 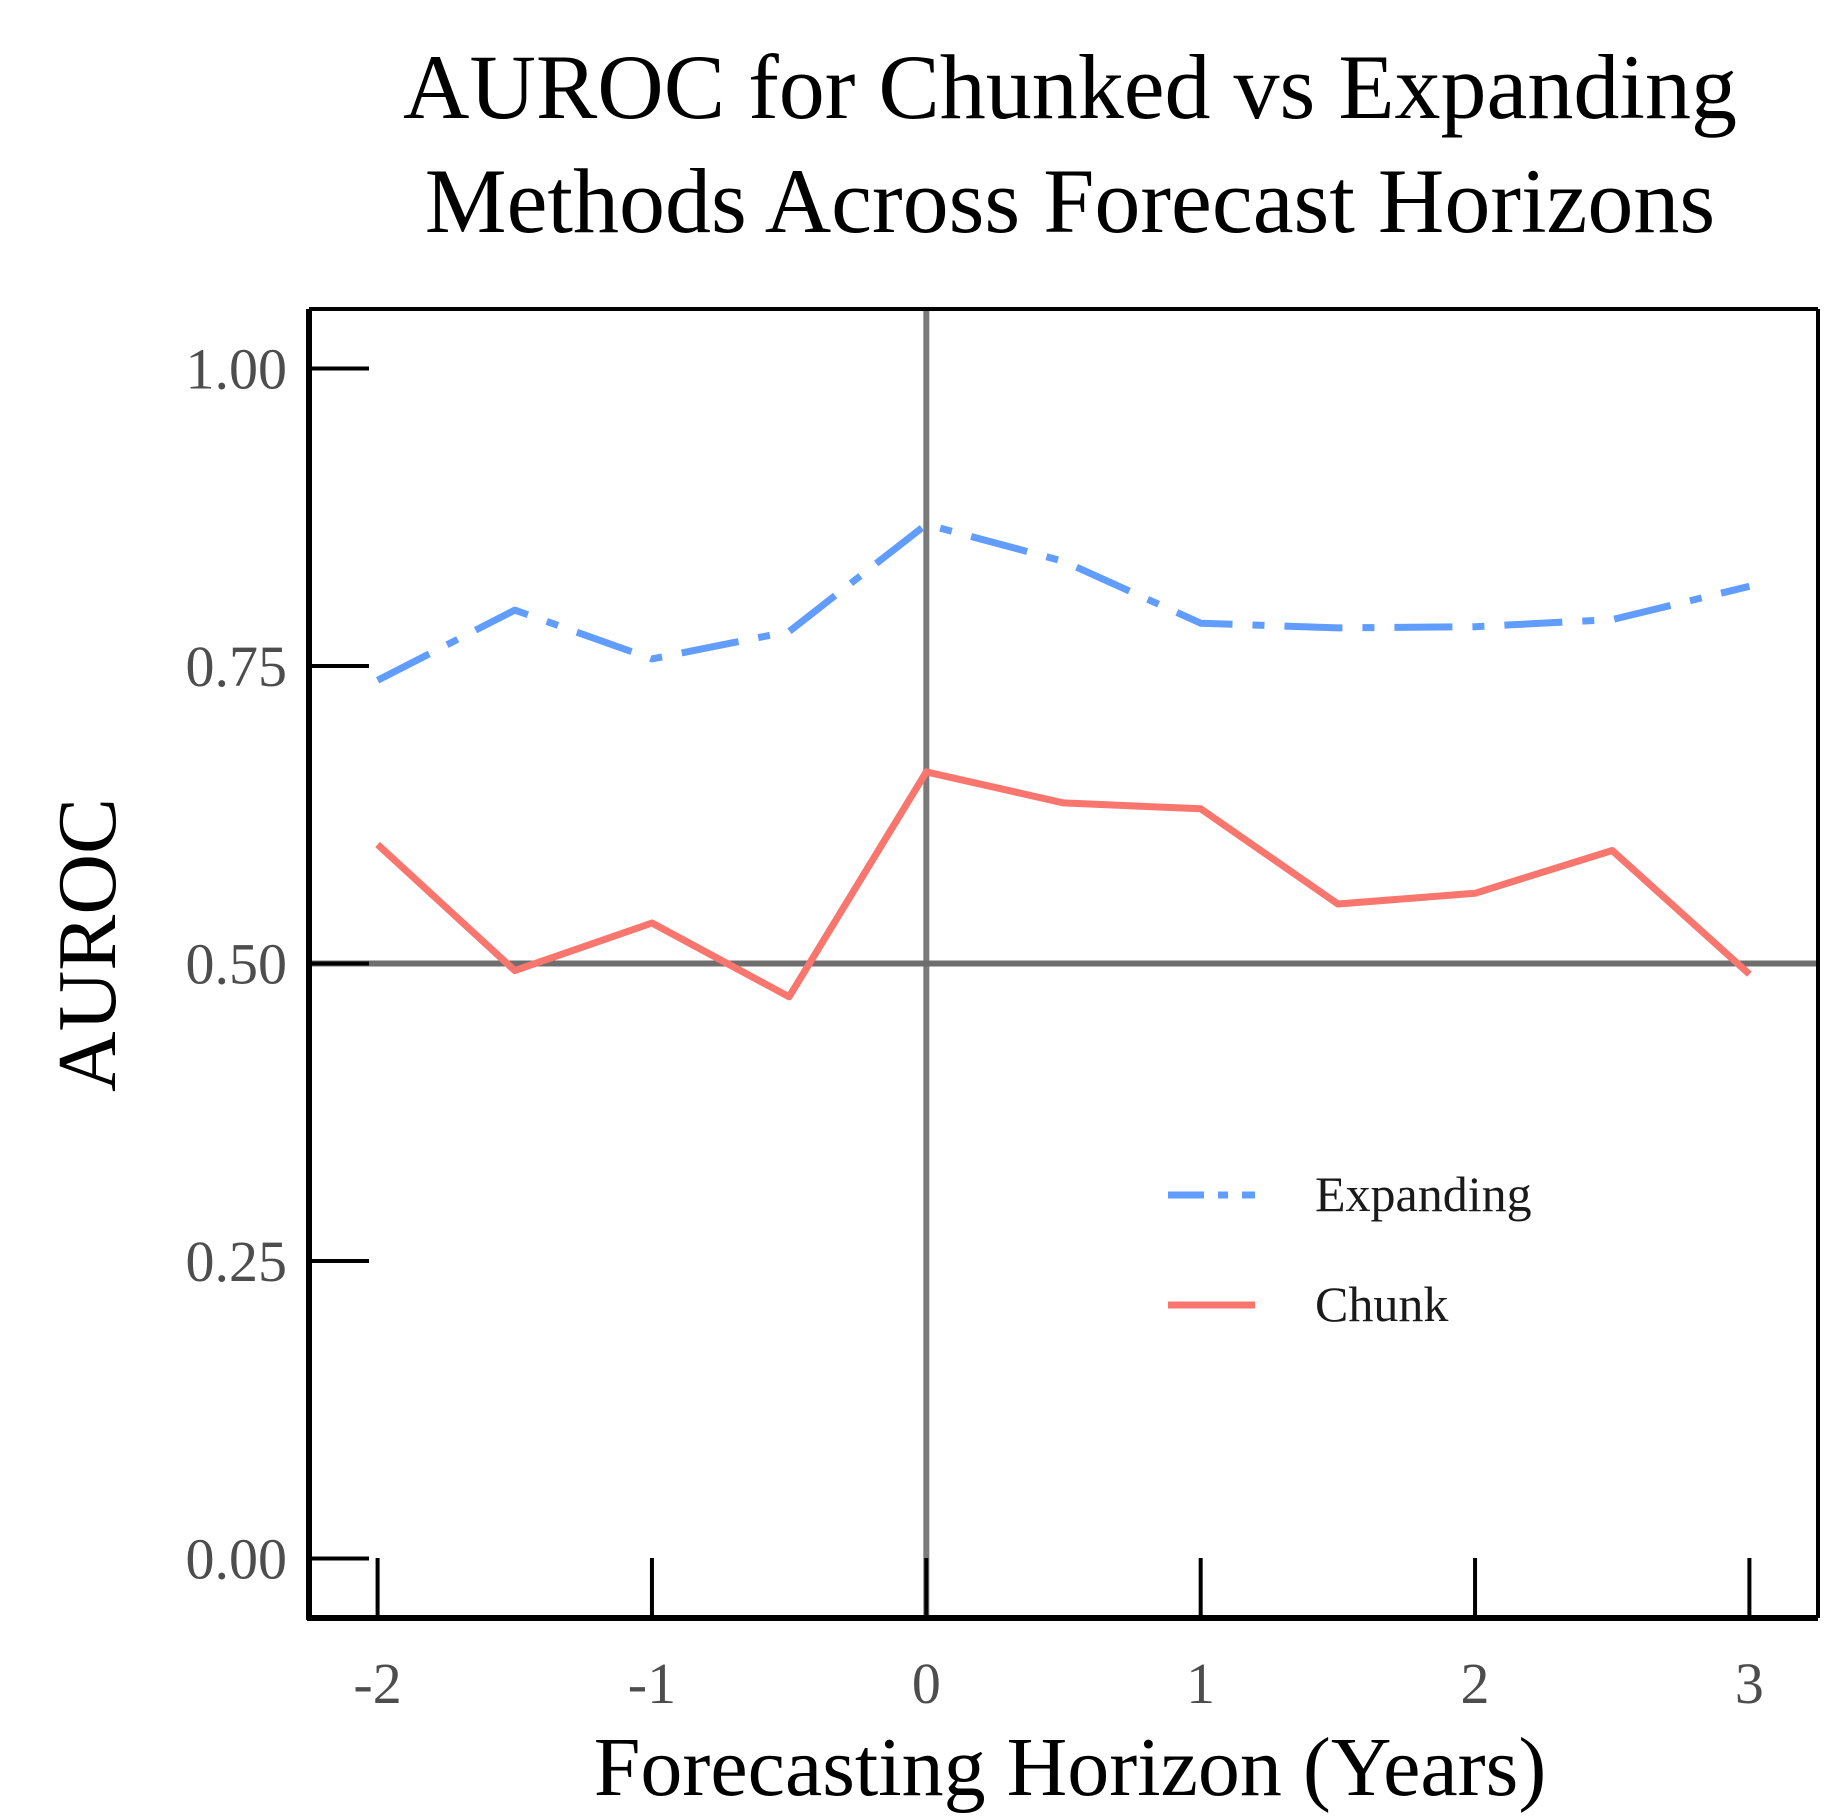 I want to click on y-tick-label: 0.50, so click(x=237, y=964).